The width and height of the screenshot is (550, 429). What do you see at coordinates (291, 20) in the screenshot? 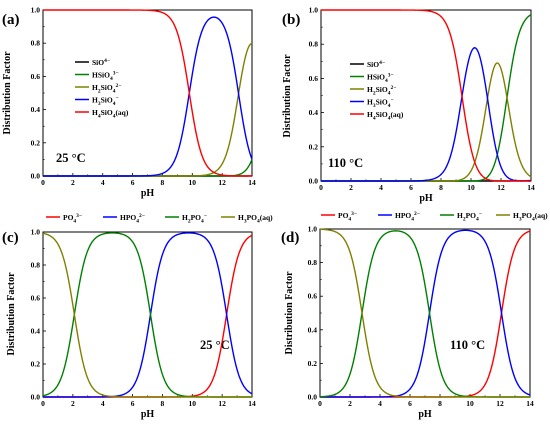
I see `panel-label: (b)` at bounding box center [291, 20].